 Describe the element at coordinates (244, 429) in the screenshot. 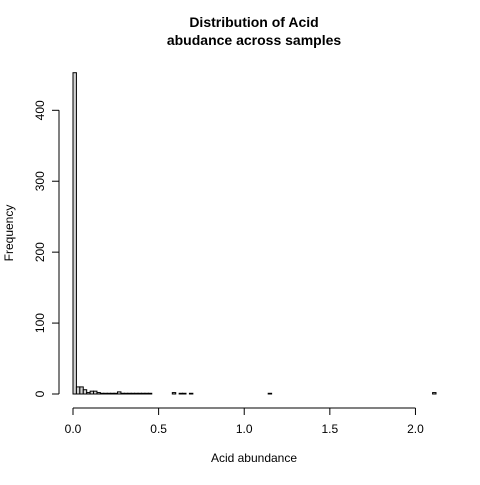

I see `x-tick-label: 1.0` at that location.